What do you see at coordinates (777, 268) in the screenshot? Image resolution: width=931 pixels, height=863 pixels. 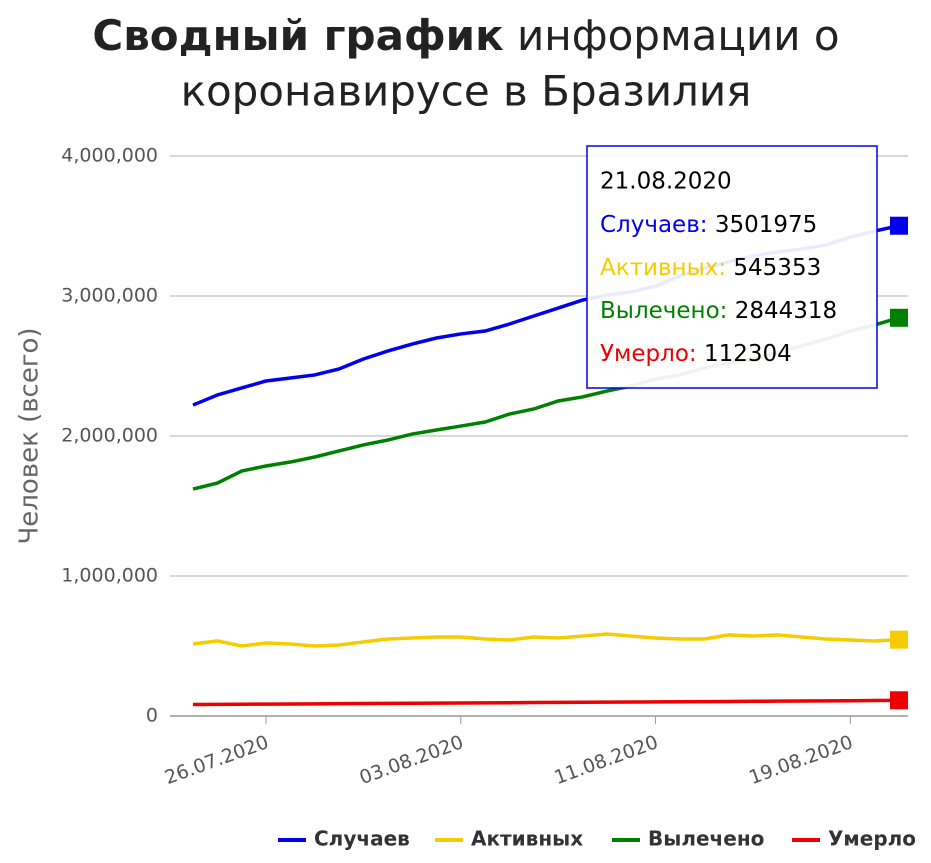 I see `tooltip-value: 545353` at bounding box center [777, 268].